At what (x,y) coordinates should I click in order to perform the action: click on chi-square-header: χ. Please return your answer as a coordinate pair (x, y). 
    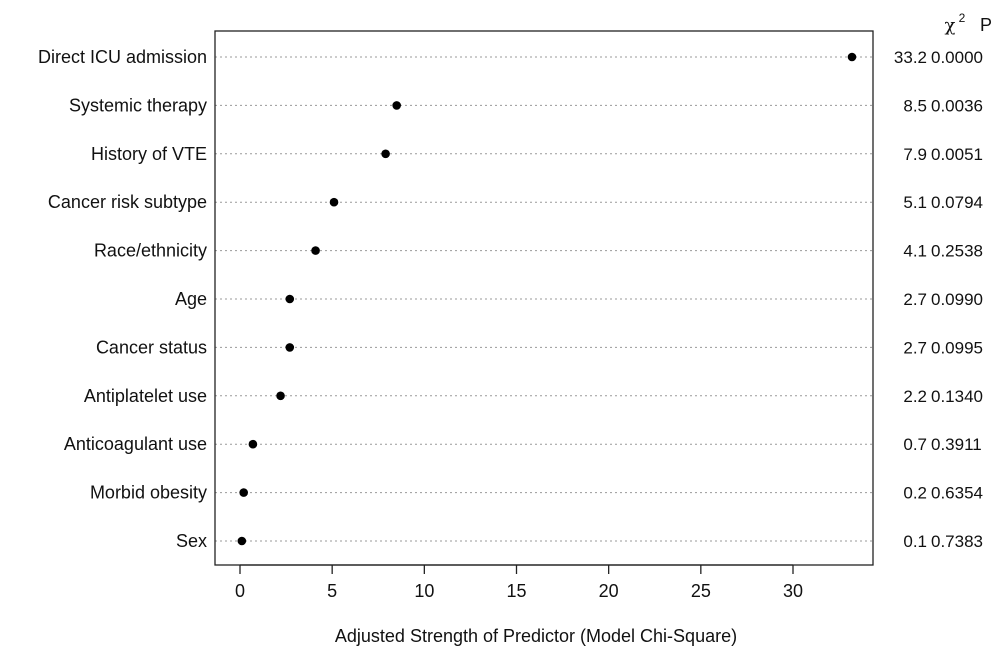
    Looking at the image, I should click on (950, 25).